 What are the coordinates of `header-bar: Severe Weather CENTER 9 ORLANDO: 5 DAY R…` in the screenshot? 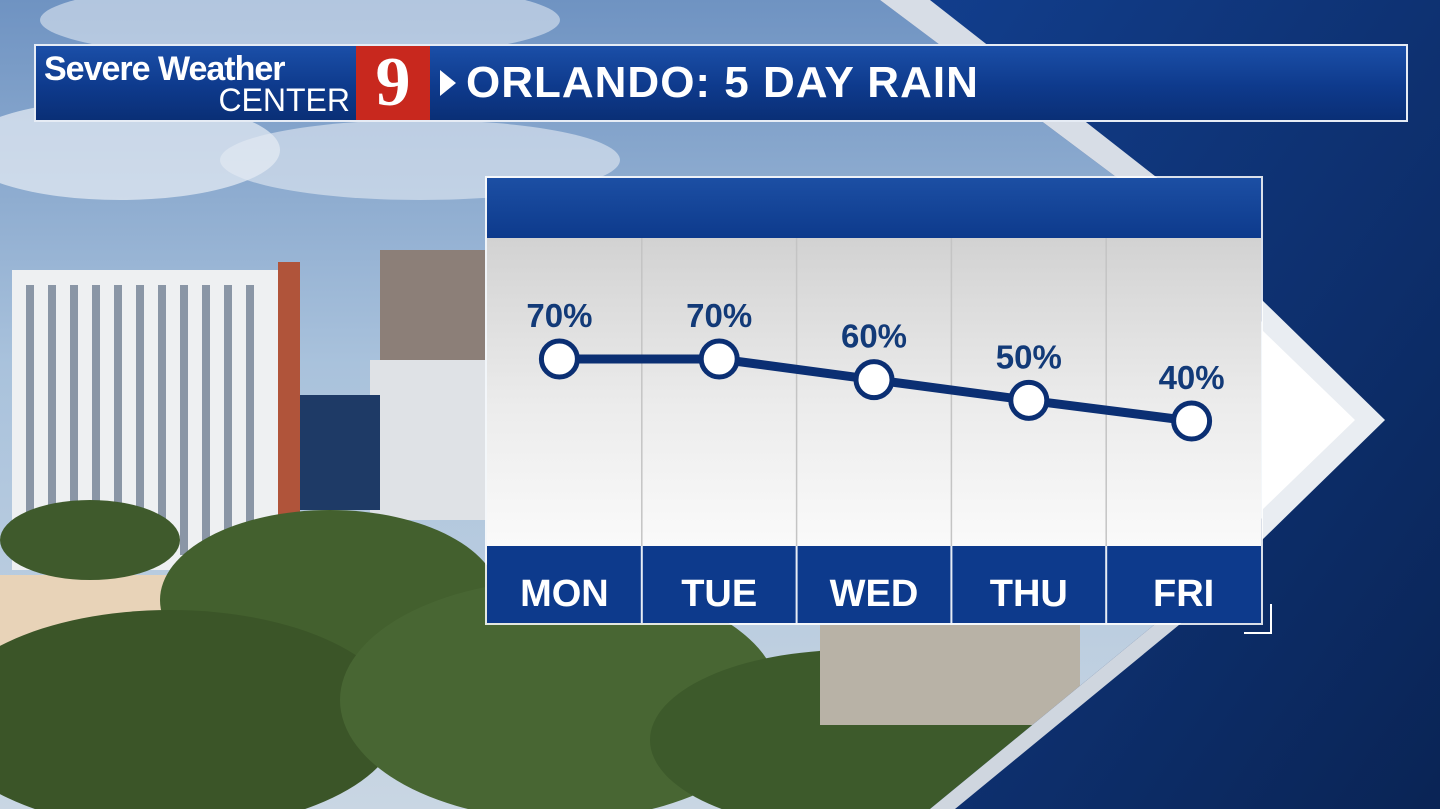 It's located at (721, 83).